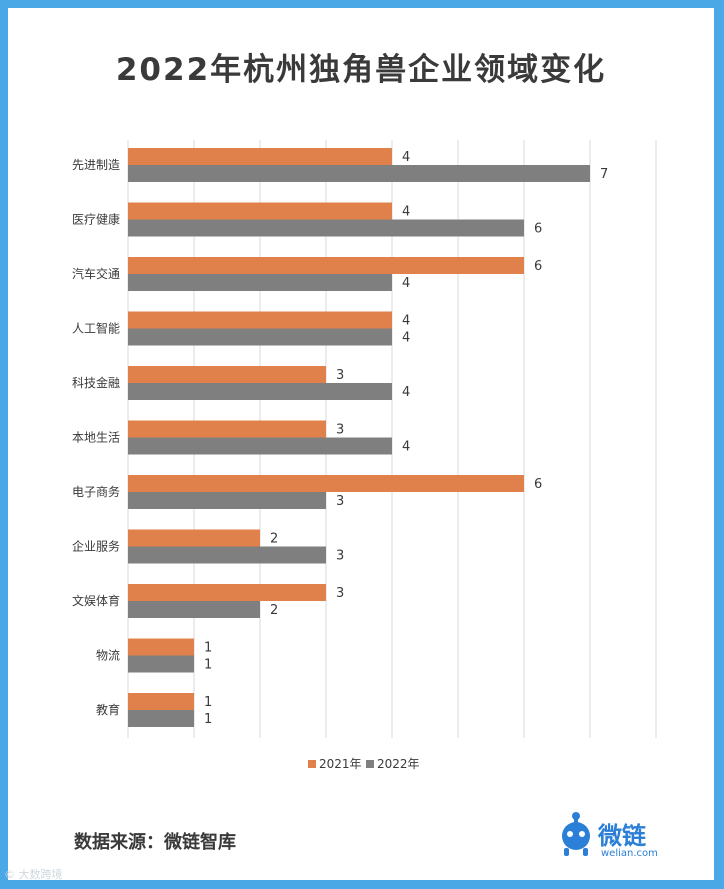 The image size is (724, 889). What do you see at coordinates (361, 70) in the screenshot?
I see `chart-title: 2022年杭州独角兽企业领域变化` at bounding box center [361, 70].